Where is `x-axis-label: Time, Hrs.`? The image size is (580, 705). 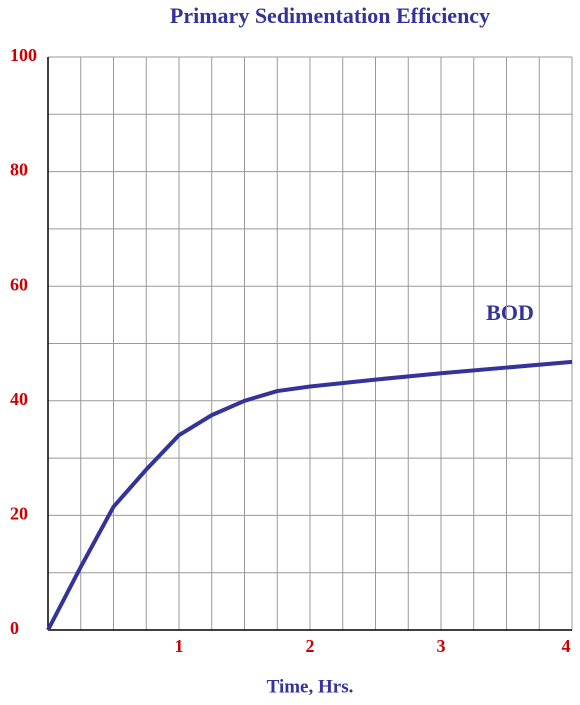 x-axis-label: Time, Hrs. is located at coordinates (310, 686).